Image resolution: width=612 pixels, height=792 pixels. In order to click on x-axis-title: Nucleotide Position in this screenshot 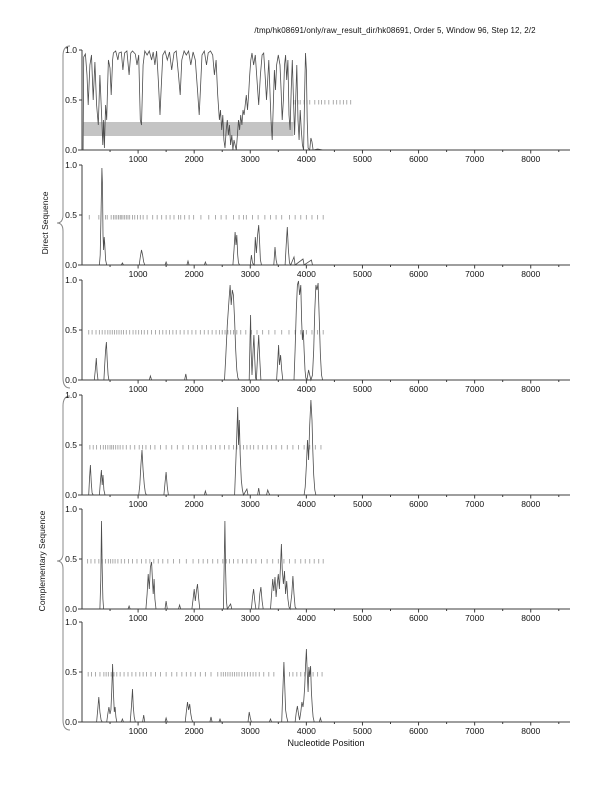, I will do `click(326, 743)`.